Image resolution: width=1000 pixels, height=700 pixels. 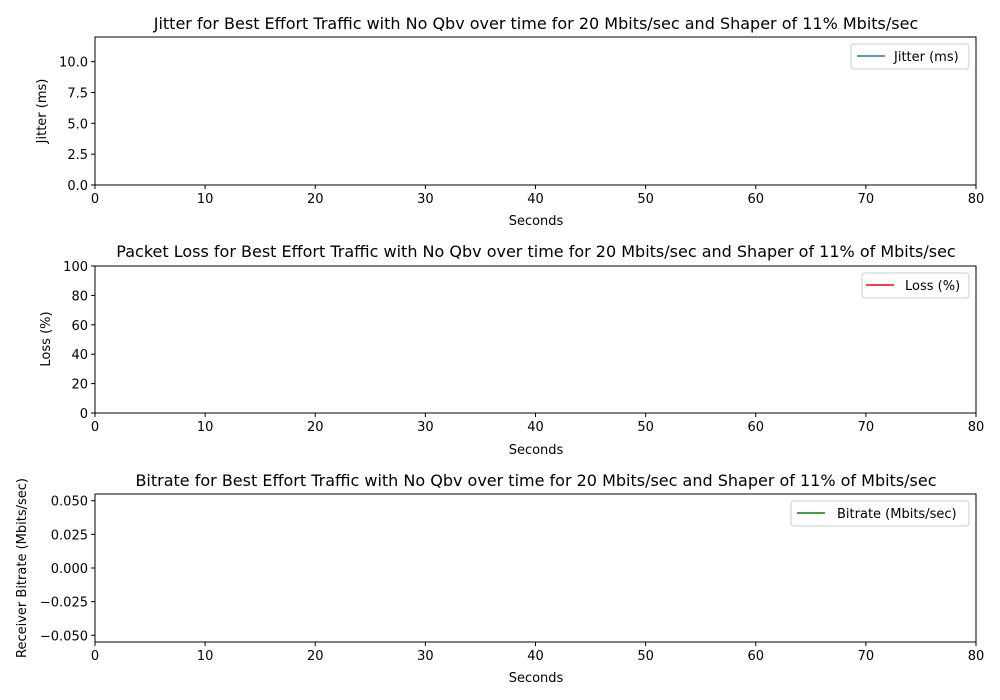 What do you see at coordinates (315, 427) in the screenshot?
I see `loss-x-tick-label: 20` at bounding box center [315, 427].